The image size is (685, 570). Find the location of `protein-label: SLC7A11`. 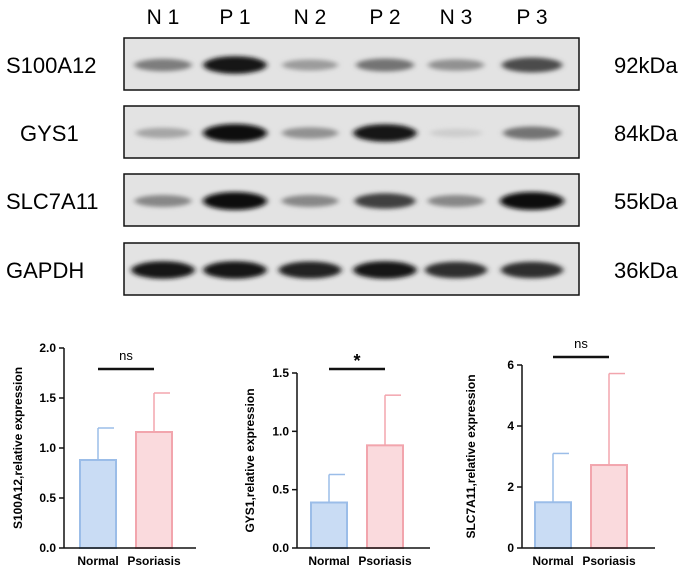

protein-label: SLC7A11 is located at coordinates (52, 201).